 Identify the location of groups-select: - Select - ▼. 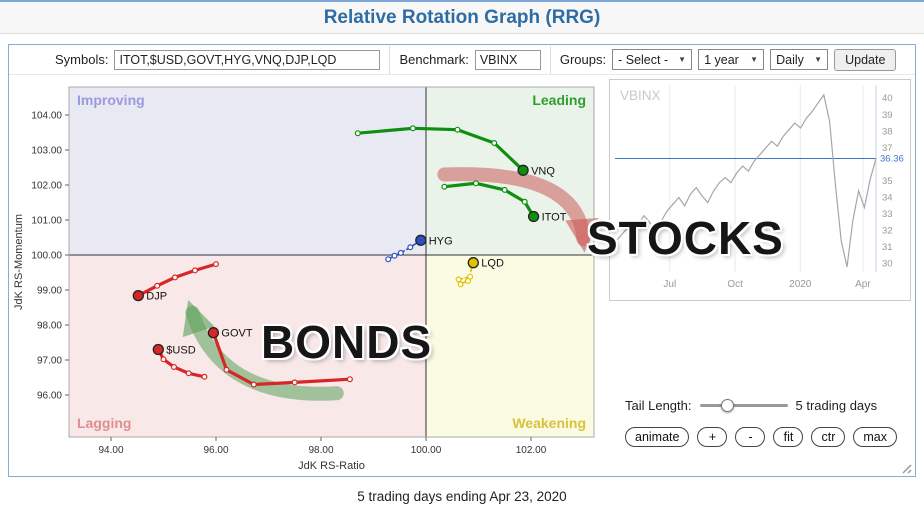
(652, 59).